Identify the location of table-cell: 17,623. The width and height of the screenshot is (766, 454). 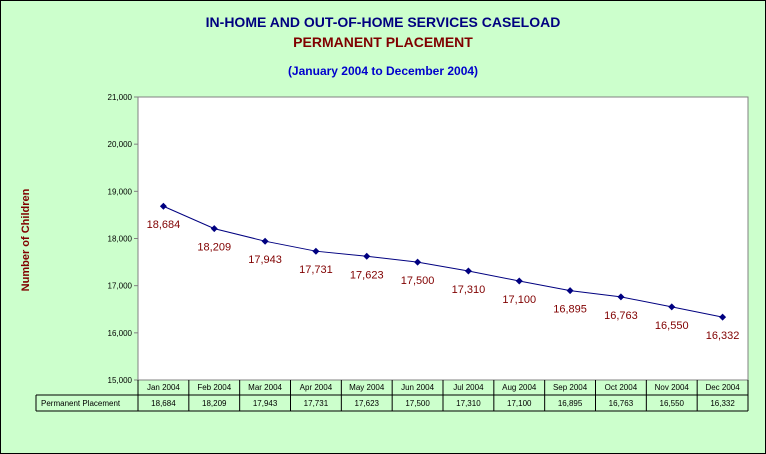
(367, 403).